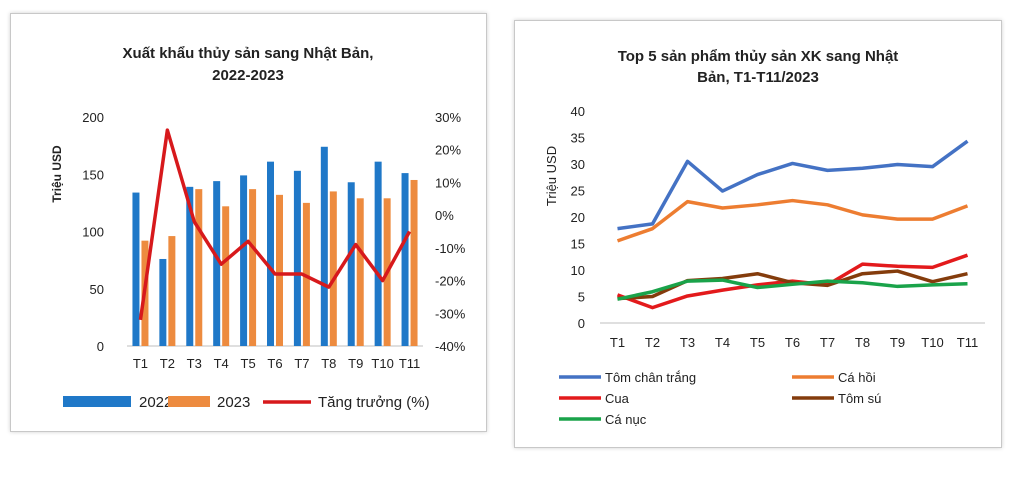  What do you see at coordinates (414, 262) in the screenshot?
I see `bar-2023-t11` at bounding box center [414, 262].